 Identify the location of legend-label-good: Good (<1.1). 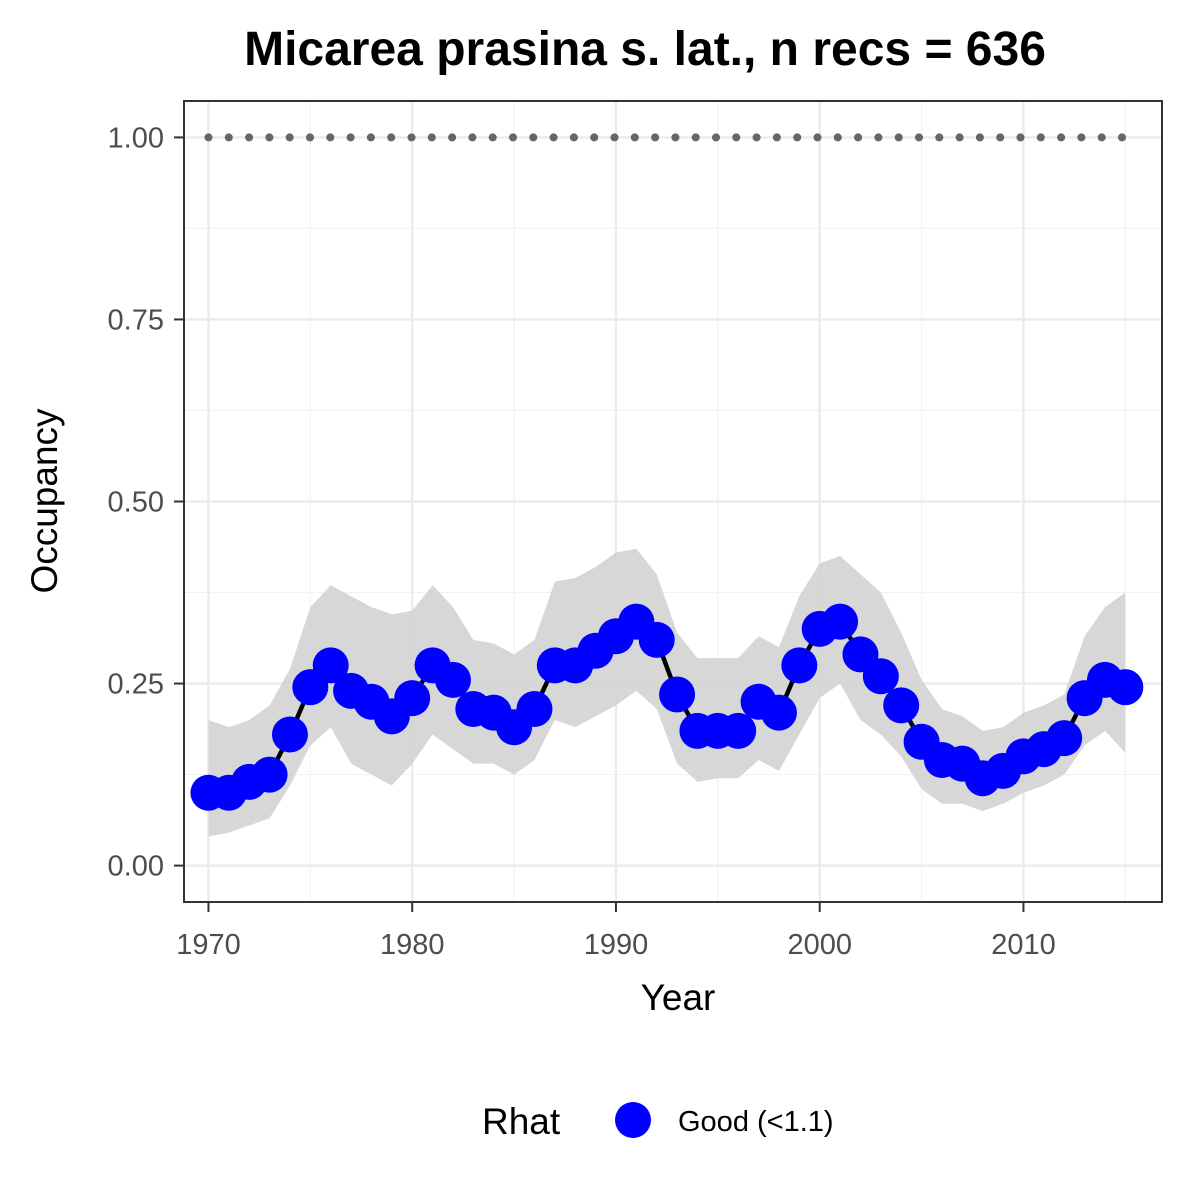
(756, 1122).